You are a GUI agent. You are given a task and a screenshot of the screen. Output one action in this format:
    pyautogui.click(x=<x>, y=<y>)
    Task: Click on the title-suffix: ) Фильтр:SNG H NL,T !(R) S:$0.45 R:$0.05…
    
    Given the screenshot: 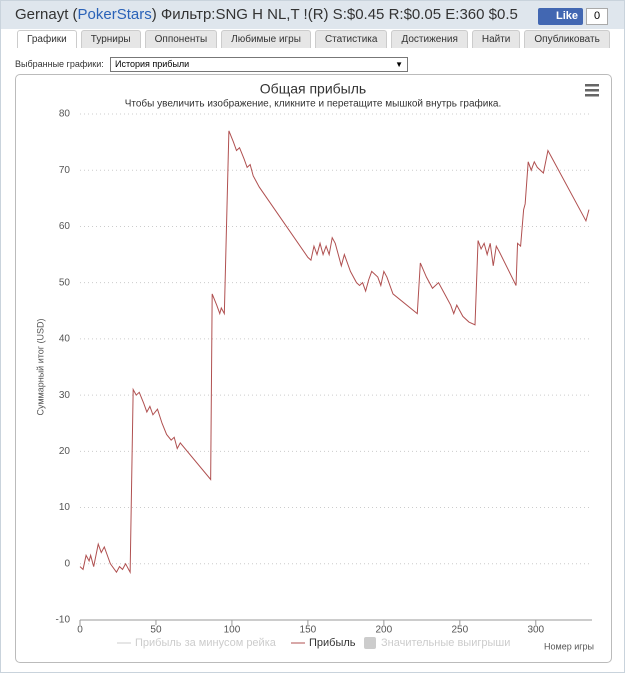 What is the action you would take?
    pyautogui.click(x=334, y=14)
    